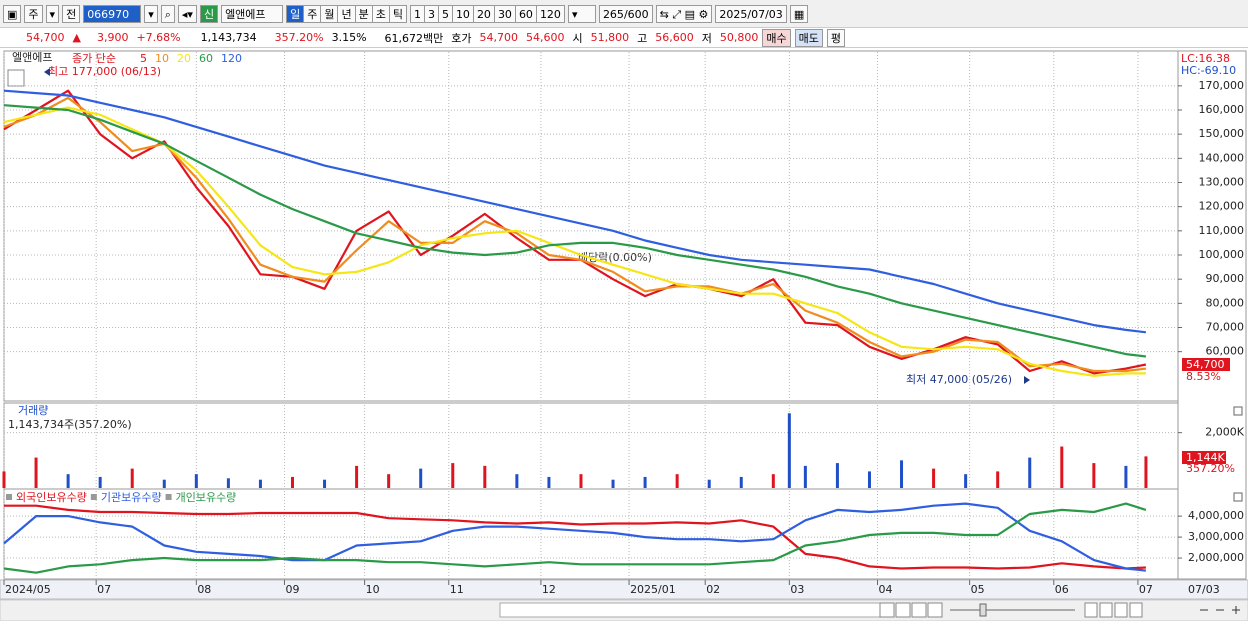 The width and height of the screenshot is (1248, 621). I want to click on count-max: /600, so click(636, 14).